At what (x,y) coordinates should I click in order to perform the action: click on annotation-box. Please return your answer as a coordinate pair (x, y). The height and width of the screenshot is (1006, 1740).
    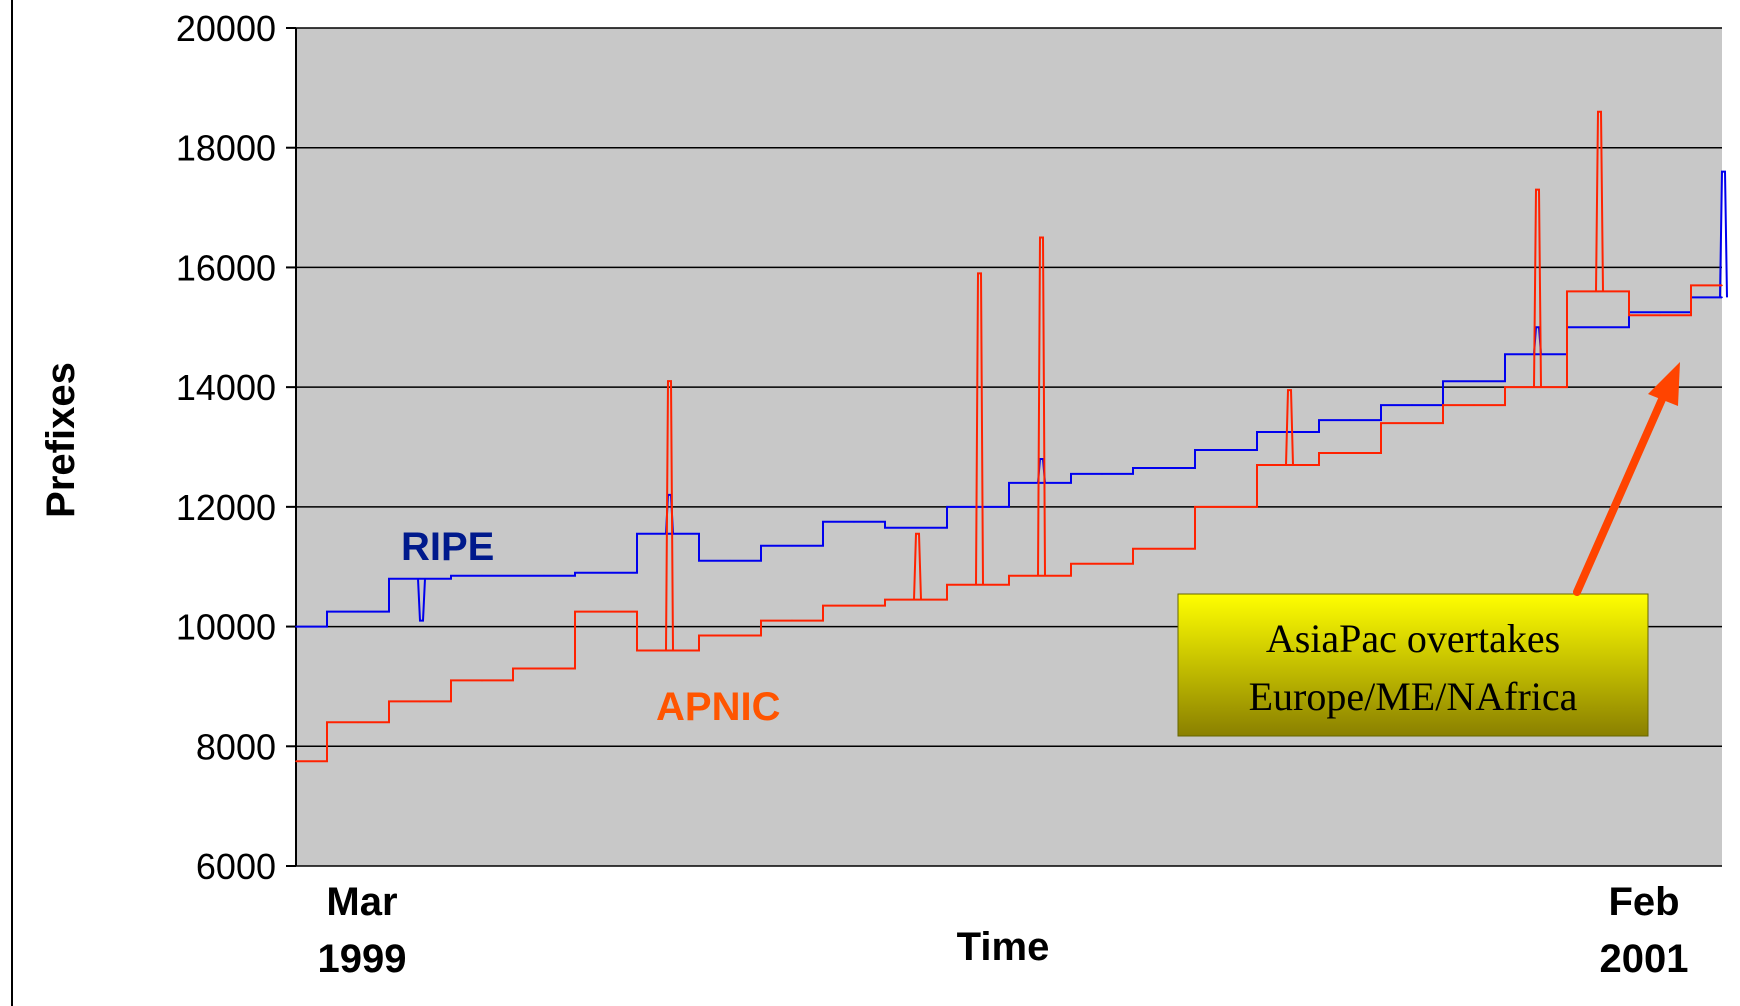
    Looking at the image, I should click on (1413, 665).